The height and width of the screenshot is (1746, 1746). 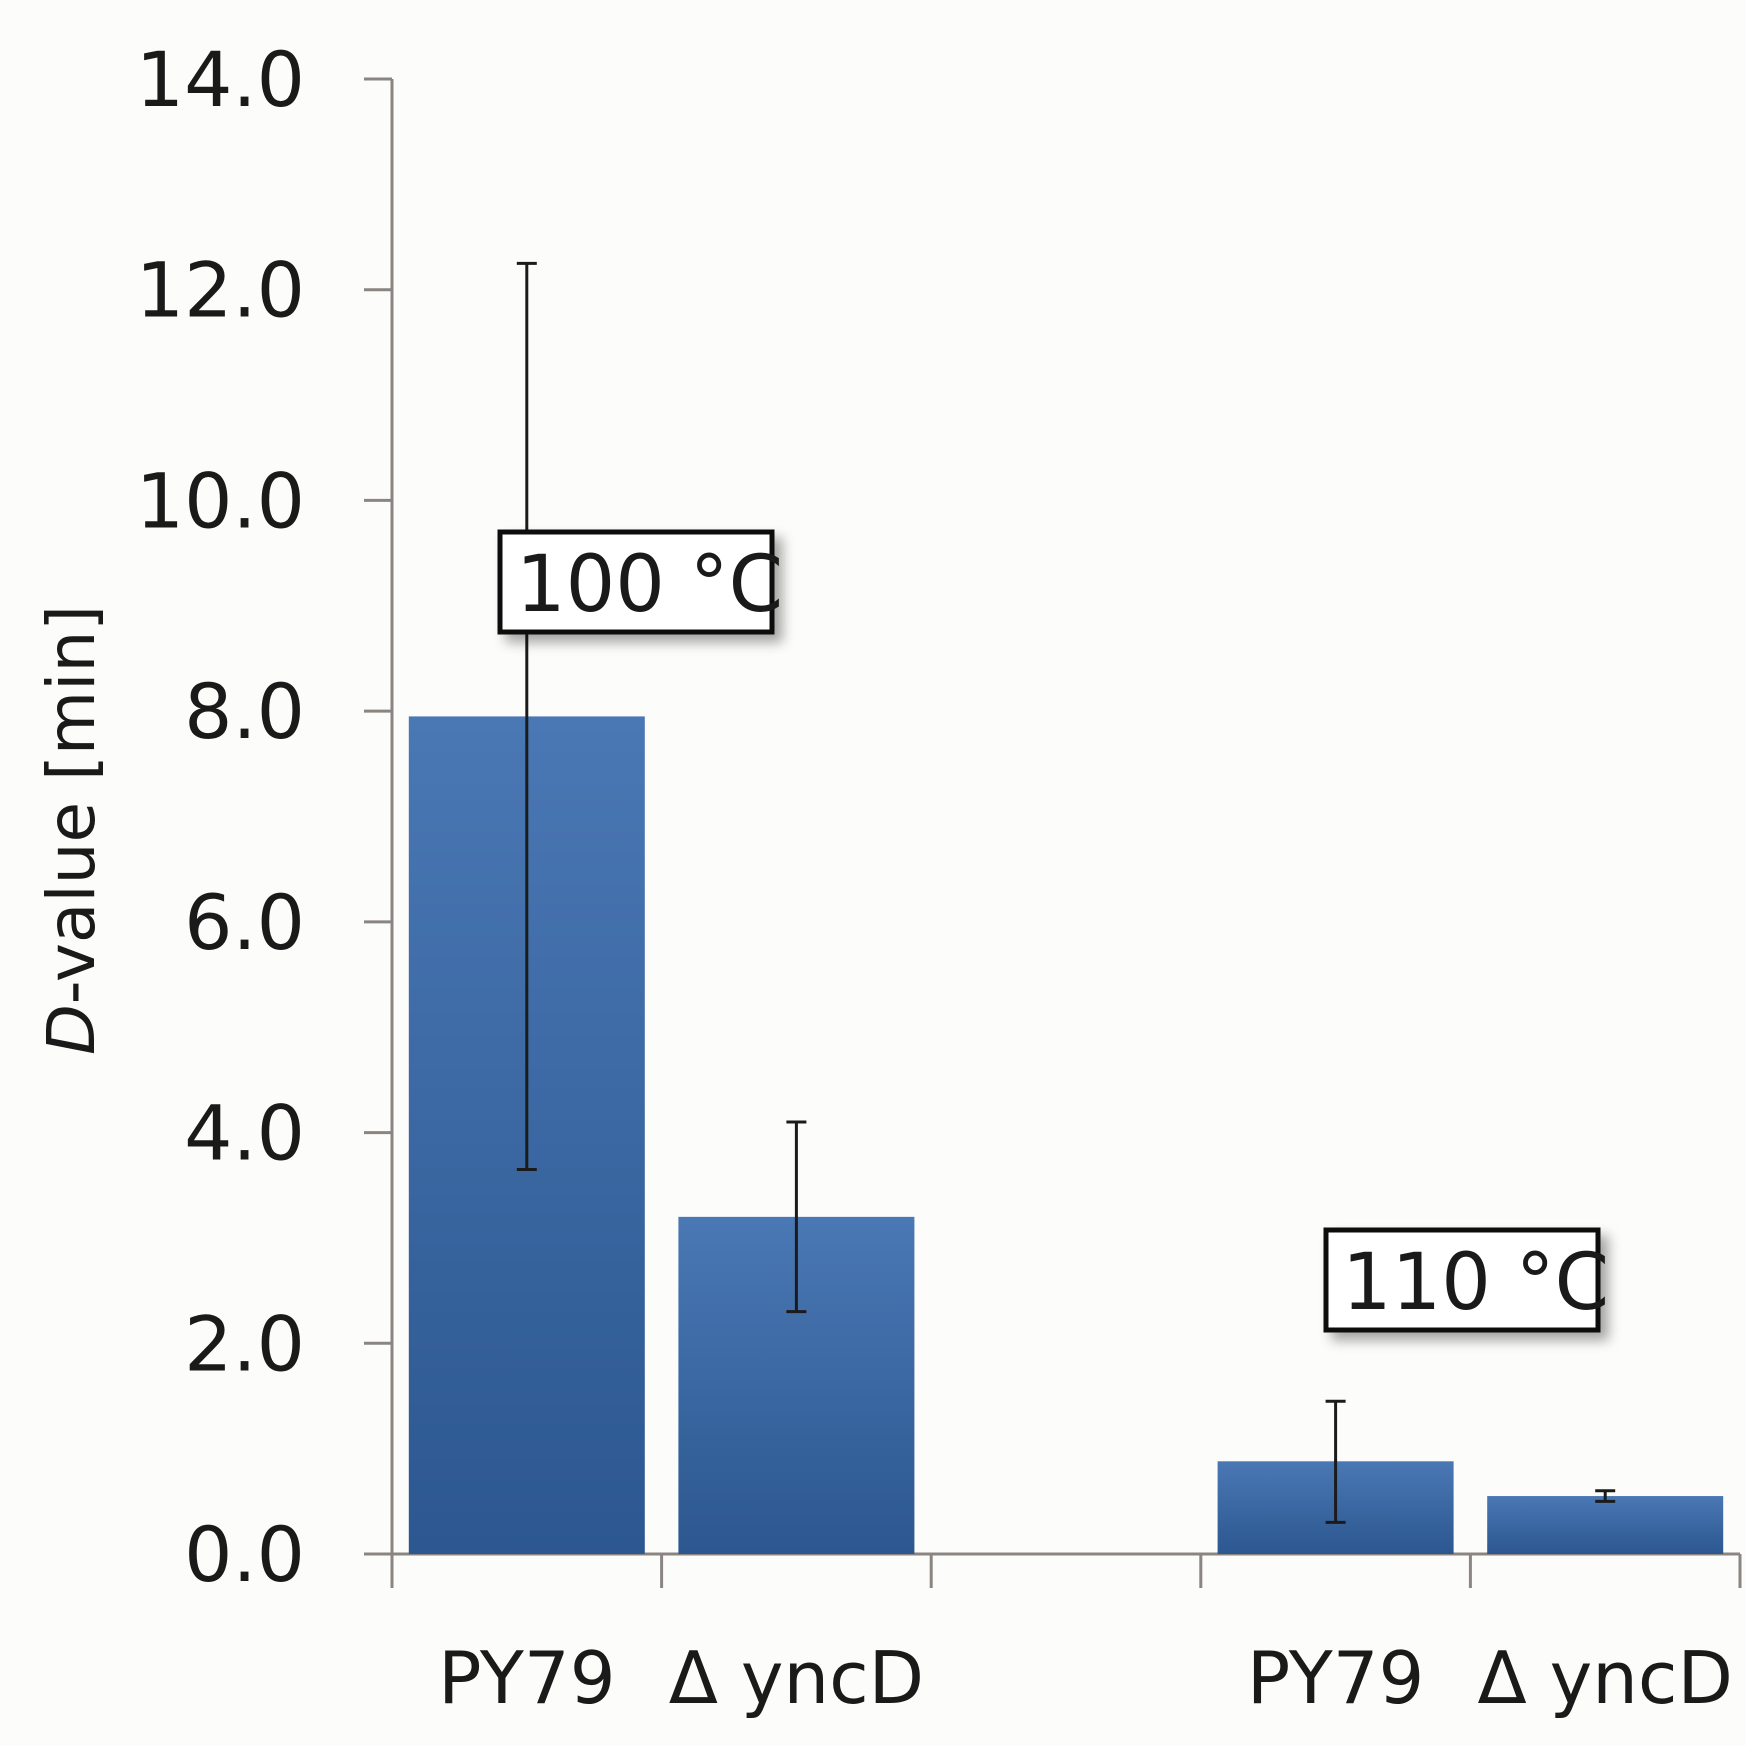 What do you see at coordinates (220, 290) in the screenshot?
I see `y-tick-label: 12.0` at bounding box center [220, 290].